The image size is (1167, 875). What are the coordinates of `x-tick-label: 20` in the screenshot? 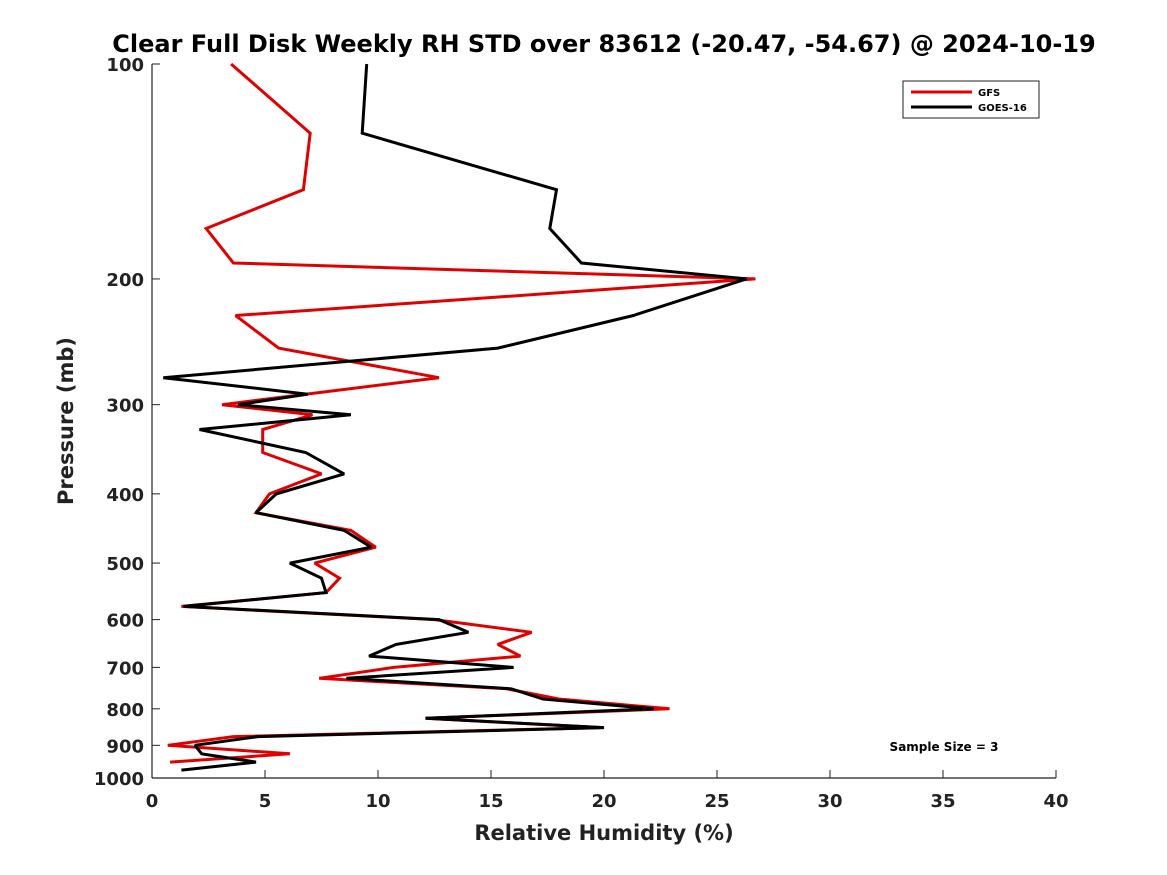 It's located at (603, 801).